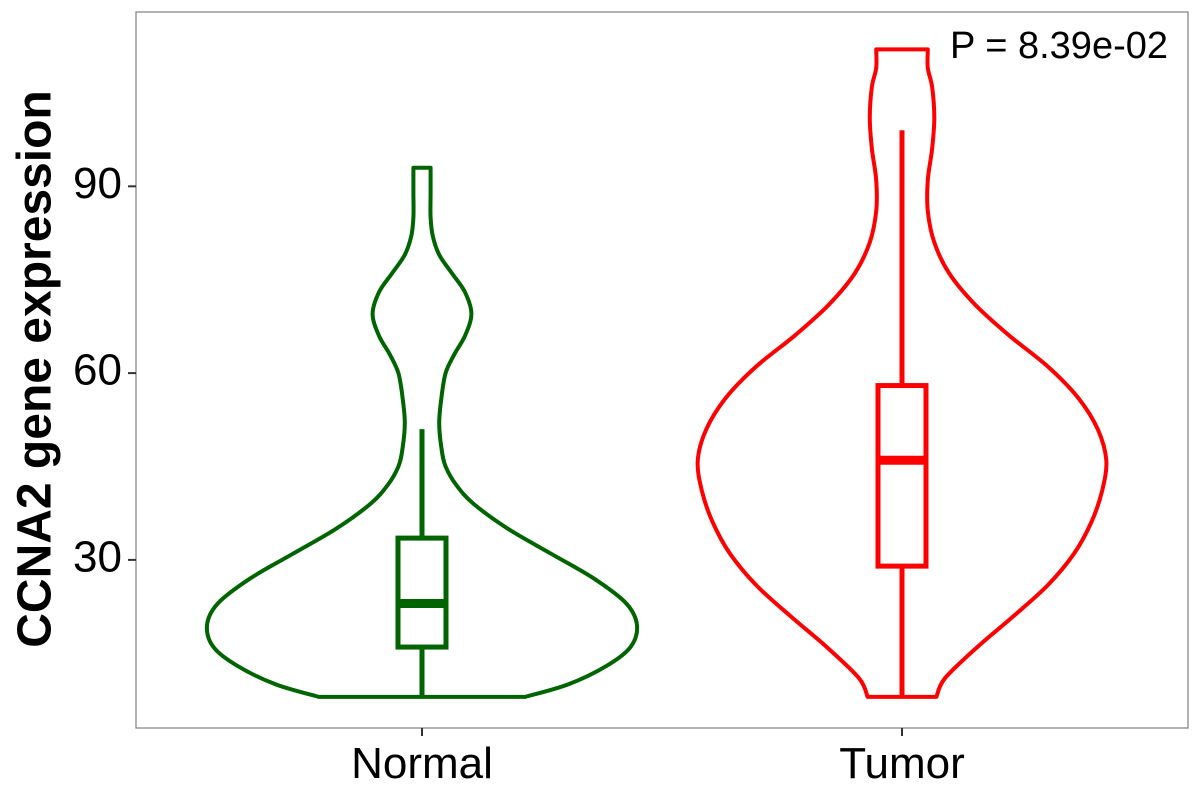 This screenshot has width=1200, height=800. Describe the element at coordinates (35, 369) in the screenshot. I see `y-axis-label: CCNA2 gene expression` at that location.